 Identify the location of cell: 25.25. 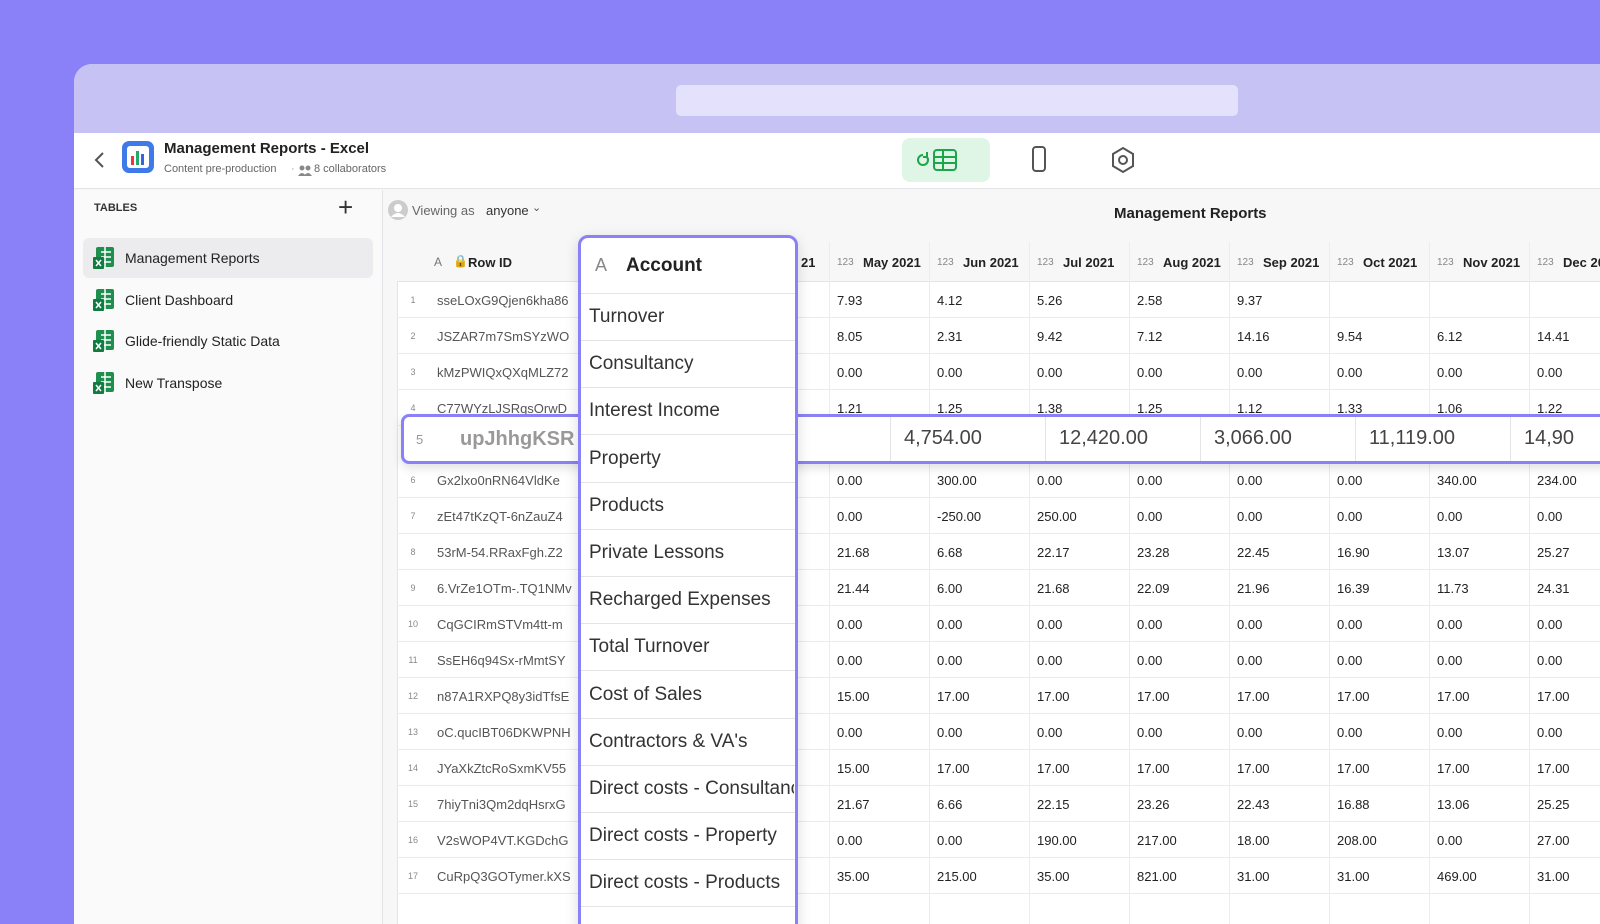
(1553, 804).